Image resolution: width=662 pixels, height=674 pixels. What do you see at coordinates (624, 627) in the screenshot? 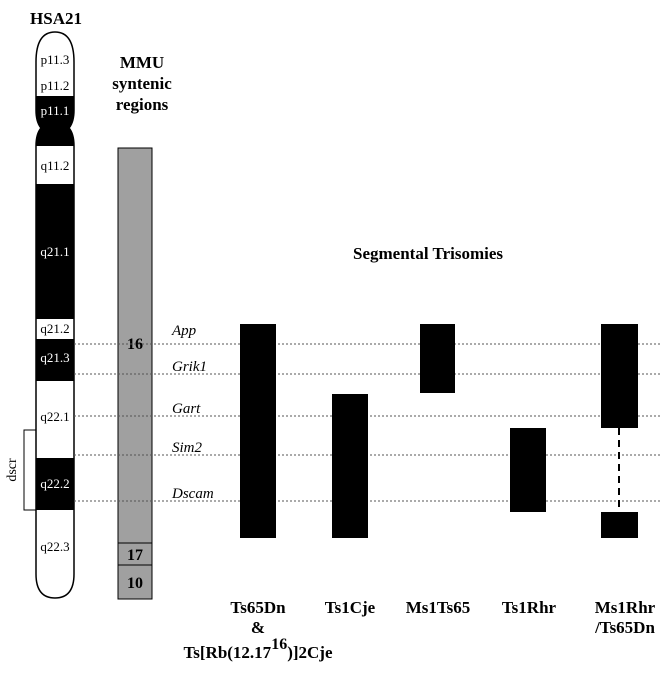
I see `model-label-ts65dn-combo: /Ts65Dn` at bounding box center [624, 627].